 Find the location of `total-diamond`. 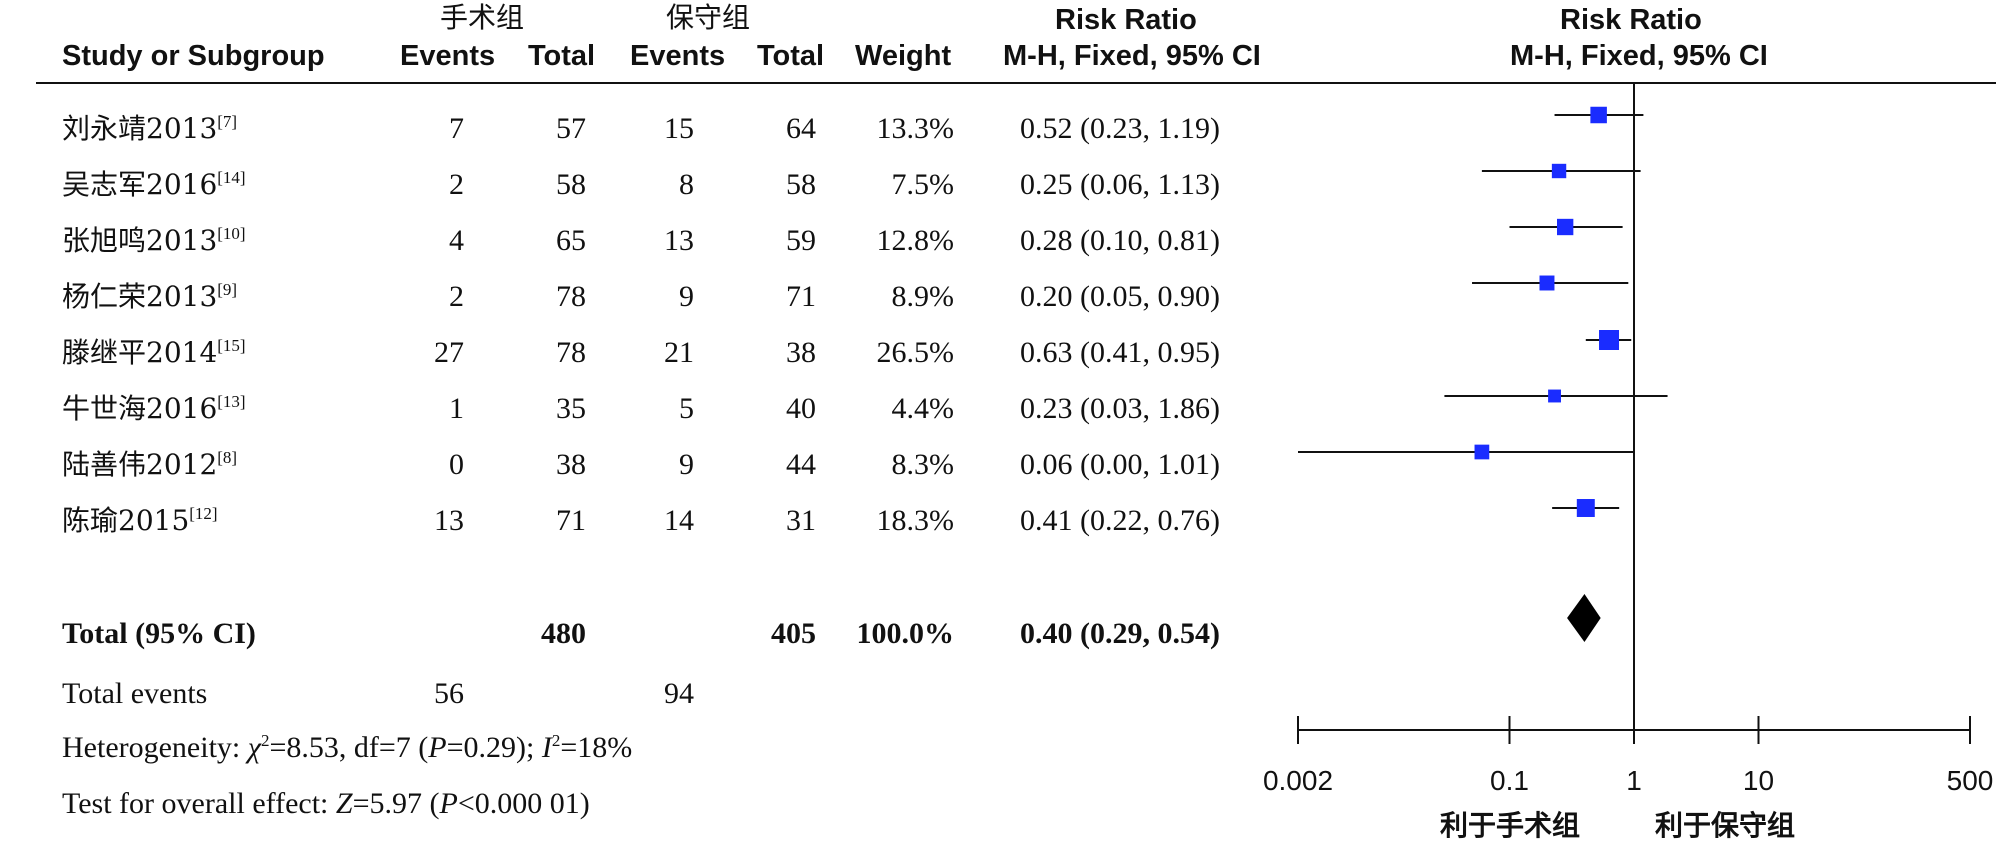

total-diamond is located at coordinates (1584, 618).